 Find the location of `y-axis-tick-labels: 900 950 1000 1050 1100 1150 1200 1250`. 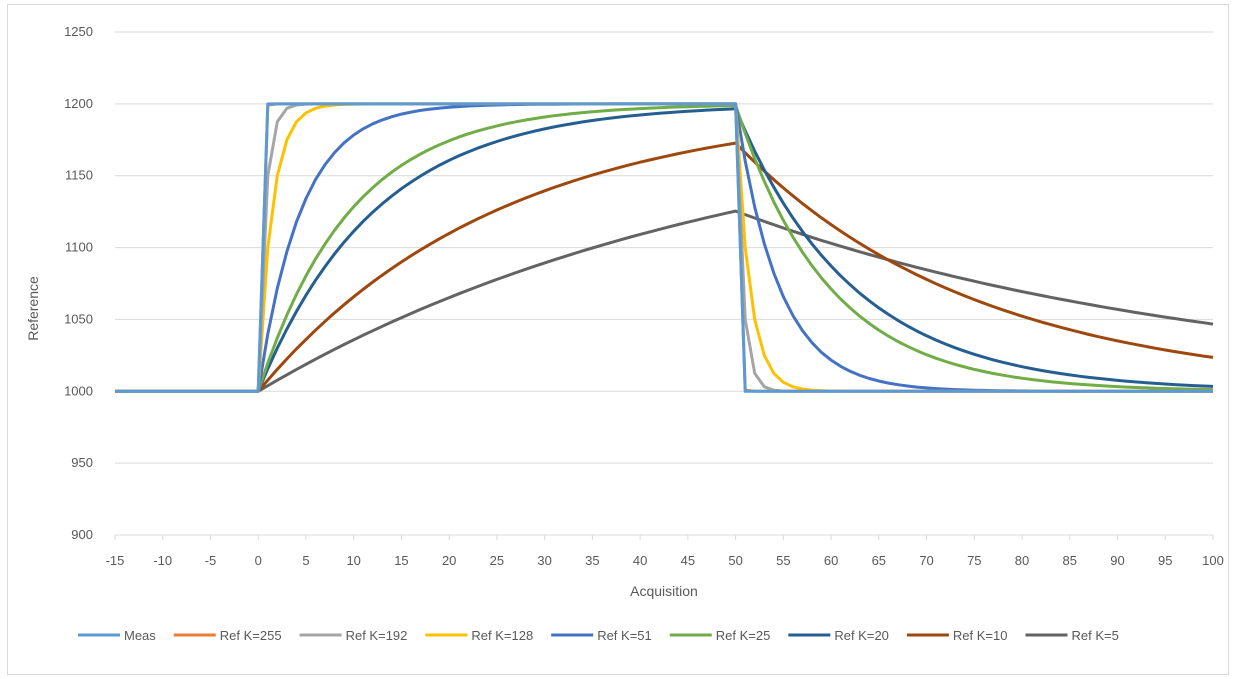

y-axis-tick-labels: 900 950 1000 1050 1100 1150 1200 1250 is located at coordinates (78, 283).